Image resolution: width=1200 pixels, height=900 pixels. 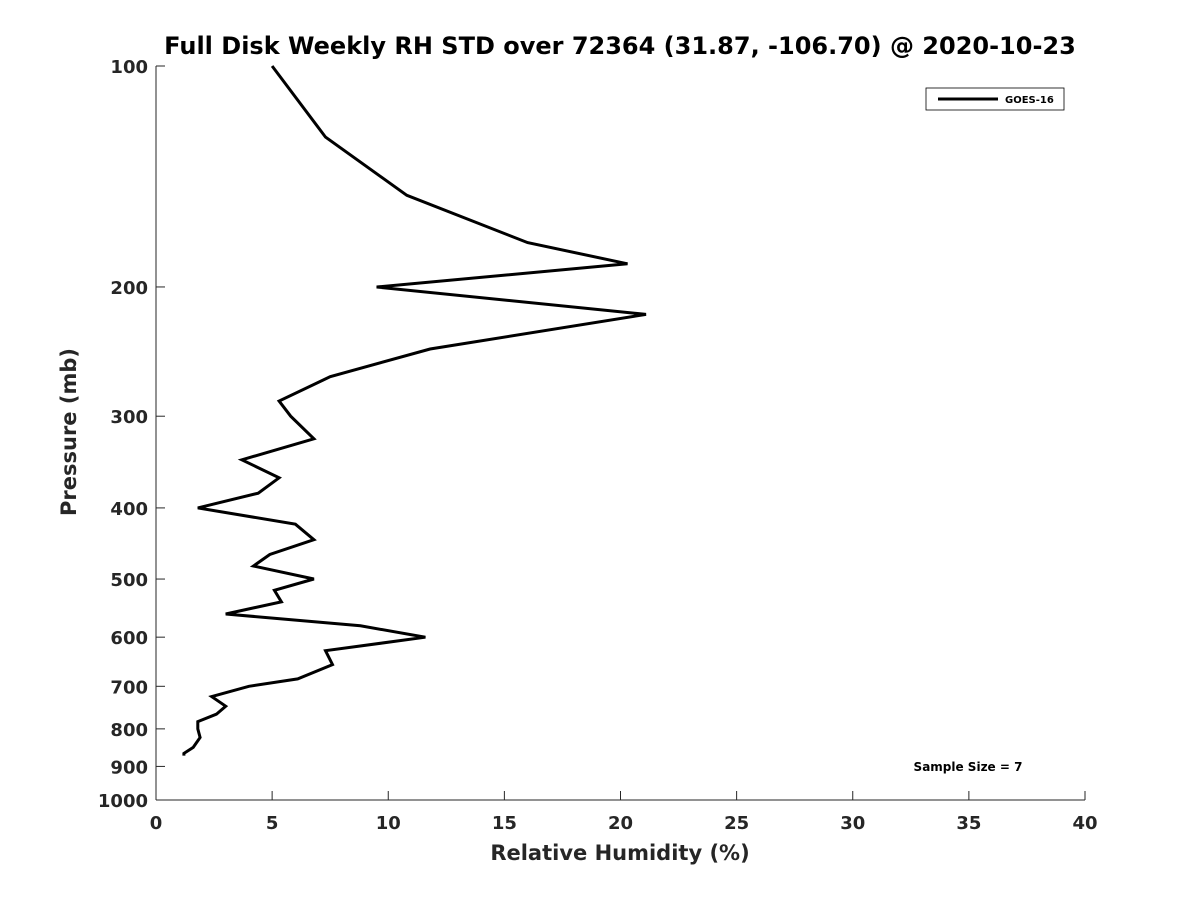 What do you see at coordinates (129, 638) in the screenshot?
I see `y-tick-label: 600` at bounding box center [129, 638].